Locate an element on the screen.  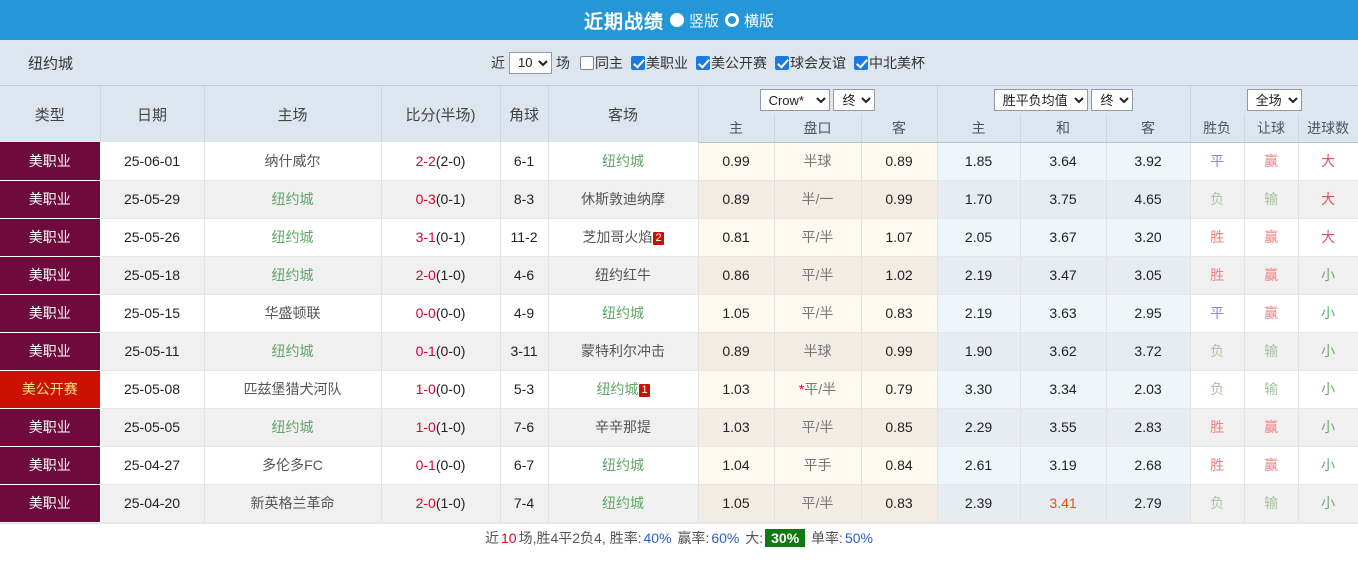
cell-date: 25-06-01 is located at coordinates (152, 161).